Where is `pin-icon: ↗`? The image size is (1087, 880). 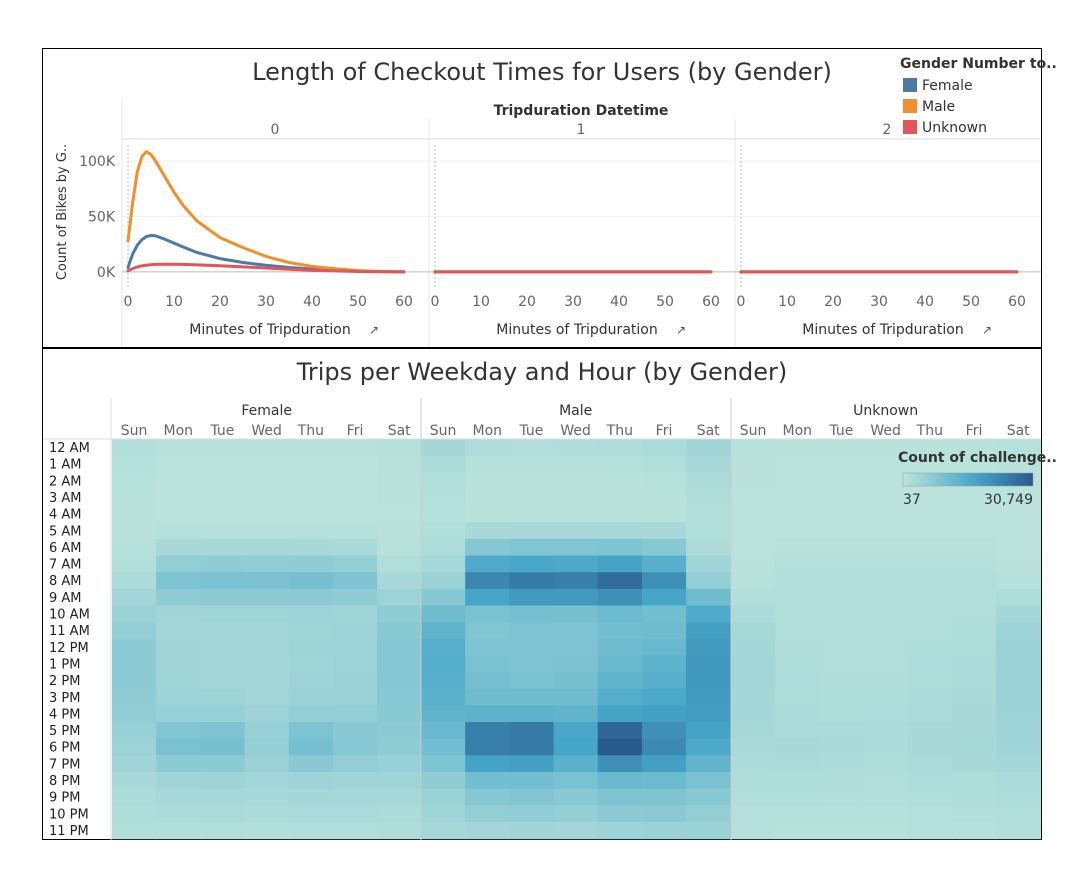 pin-icon: ↗ is located at coordinates (681, 330).